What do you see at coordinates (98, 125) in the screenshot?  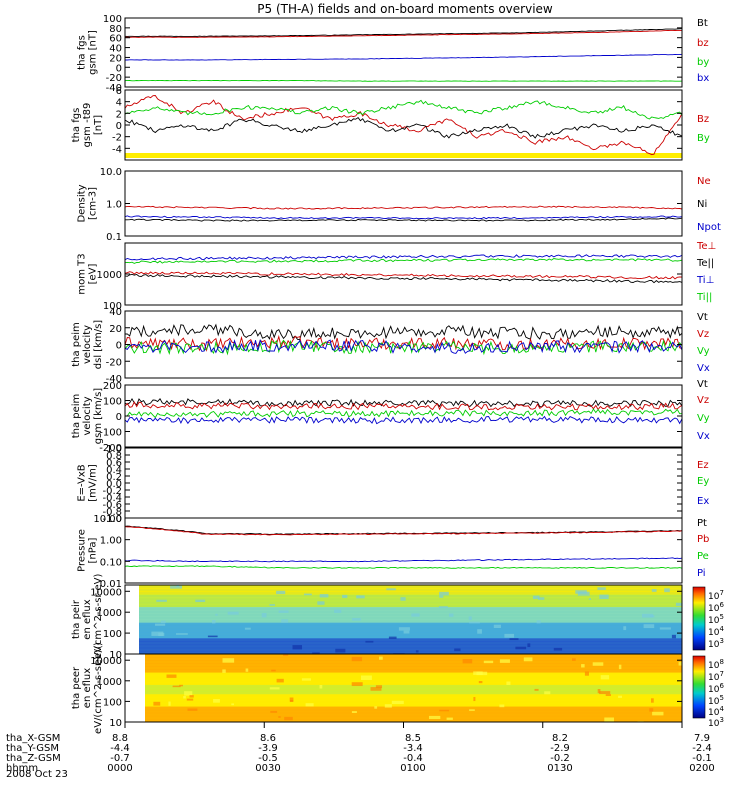 I see `y-axis-label-line: [nT]` at bounding box center [98, 125].